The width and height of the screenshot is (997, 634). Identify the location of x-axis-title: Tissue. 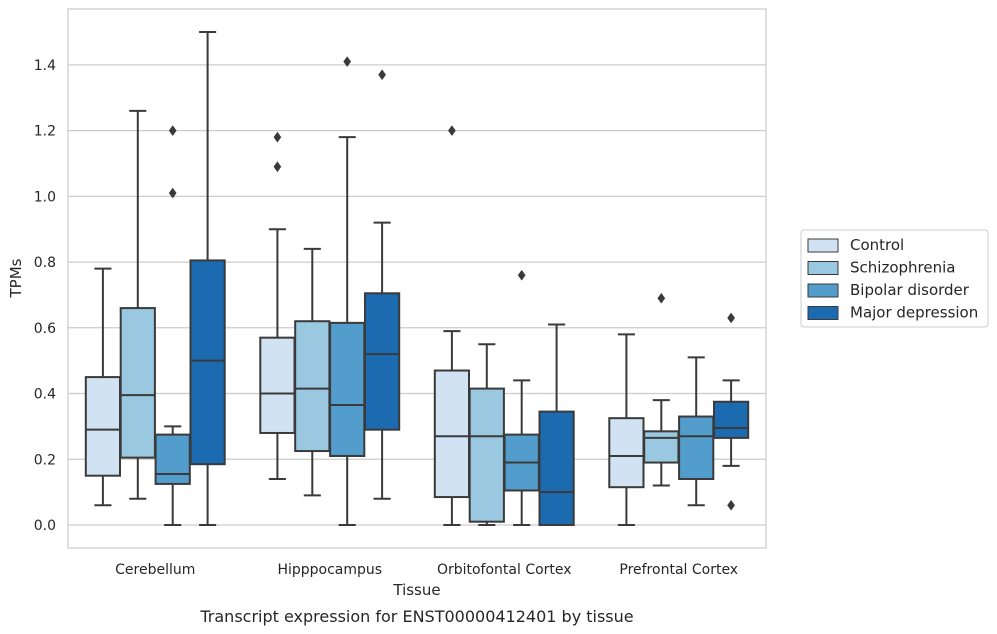
(416, 590).